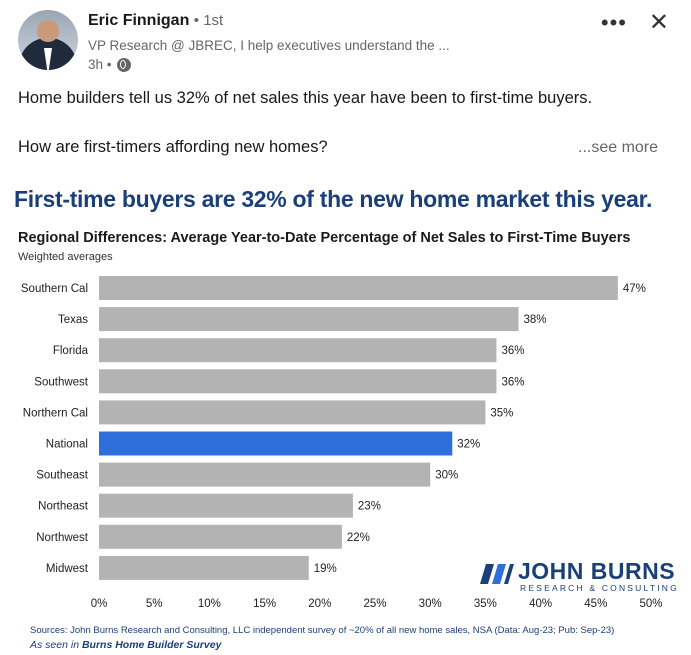 The image size is (691, 655). I want to click on close-icon: ✕, so click(658, 22).